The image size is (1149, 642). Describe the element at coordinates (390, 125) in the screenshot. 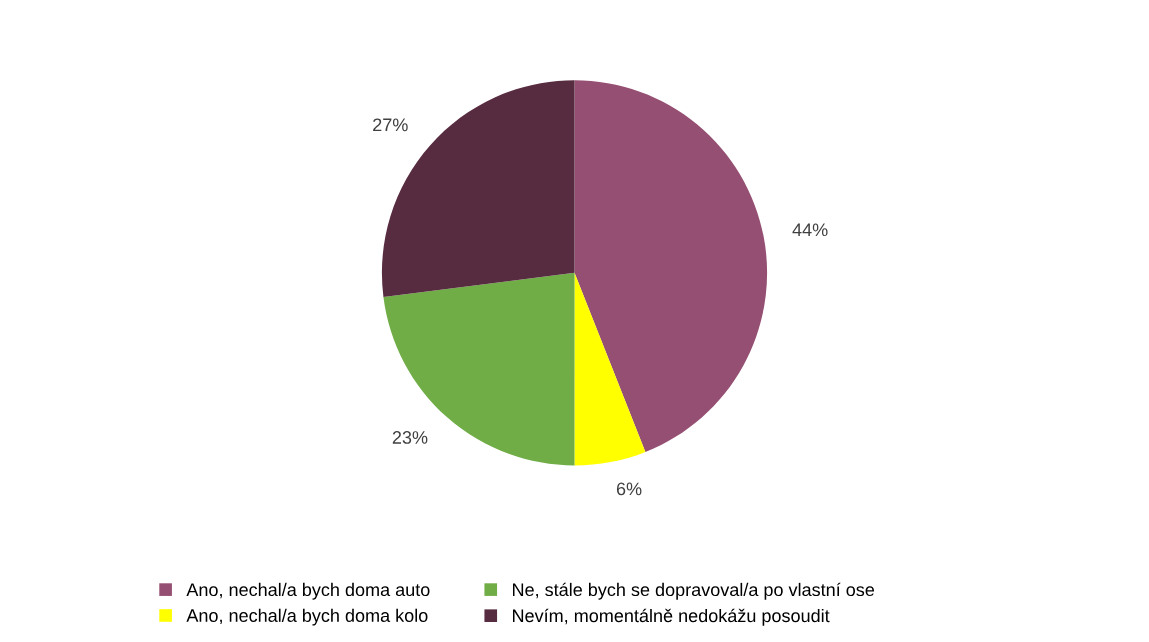

I see `data-label: 27%` at that location.